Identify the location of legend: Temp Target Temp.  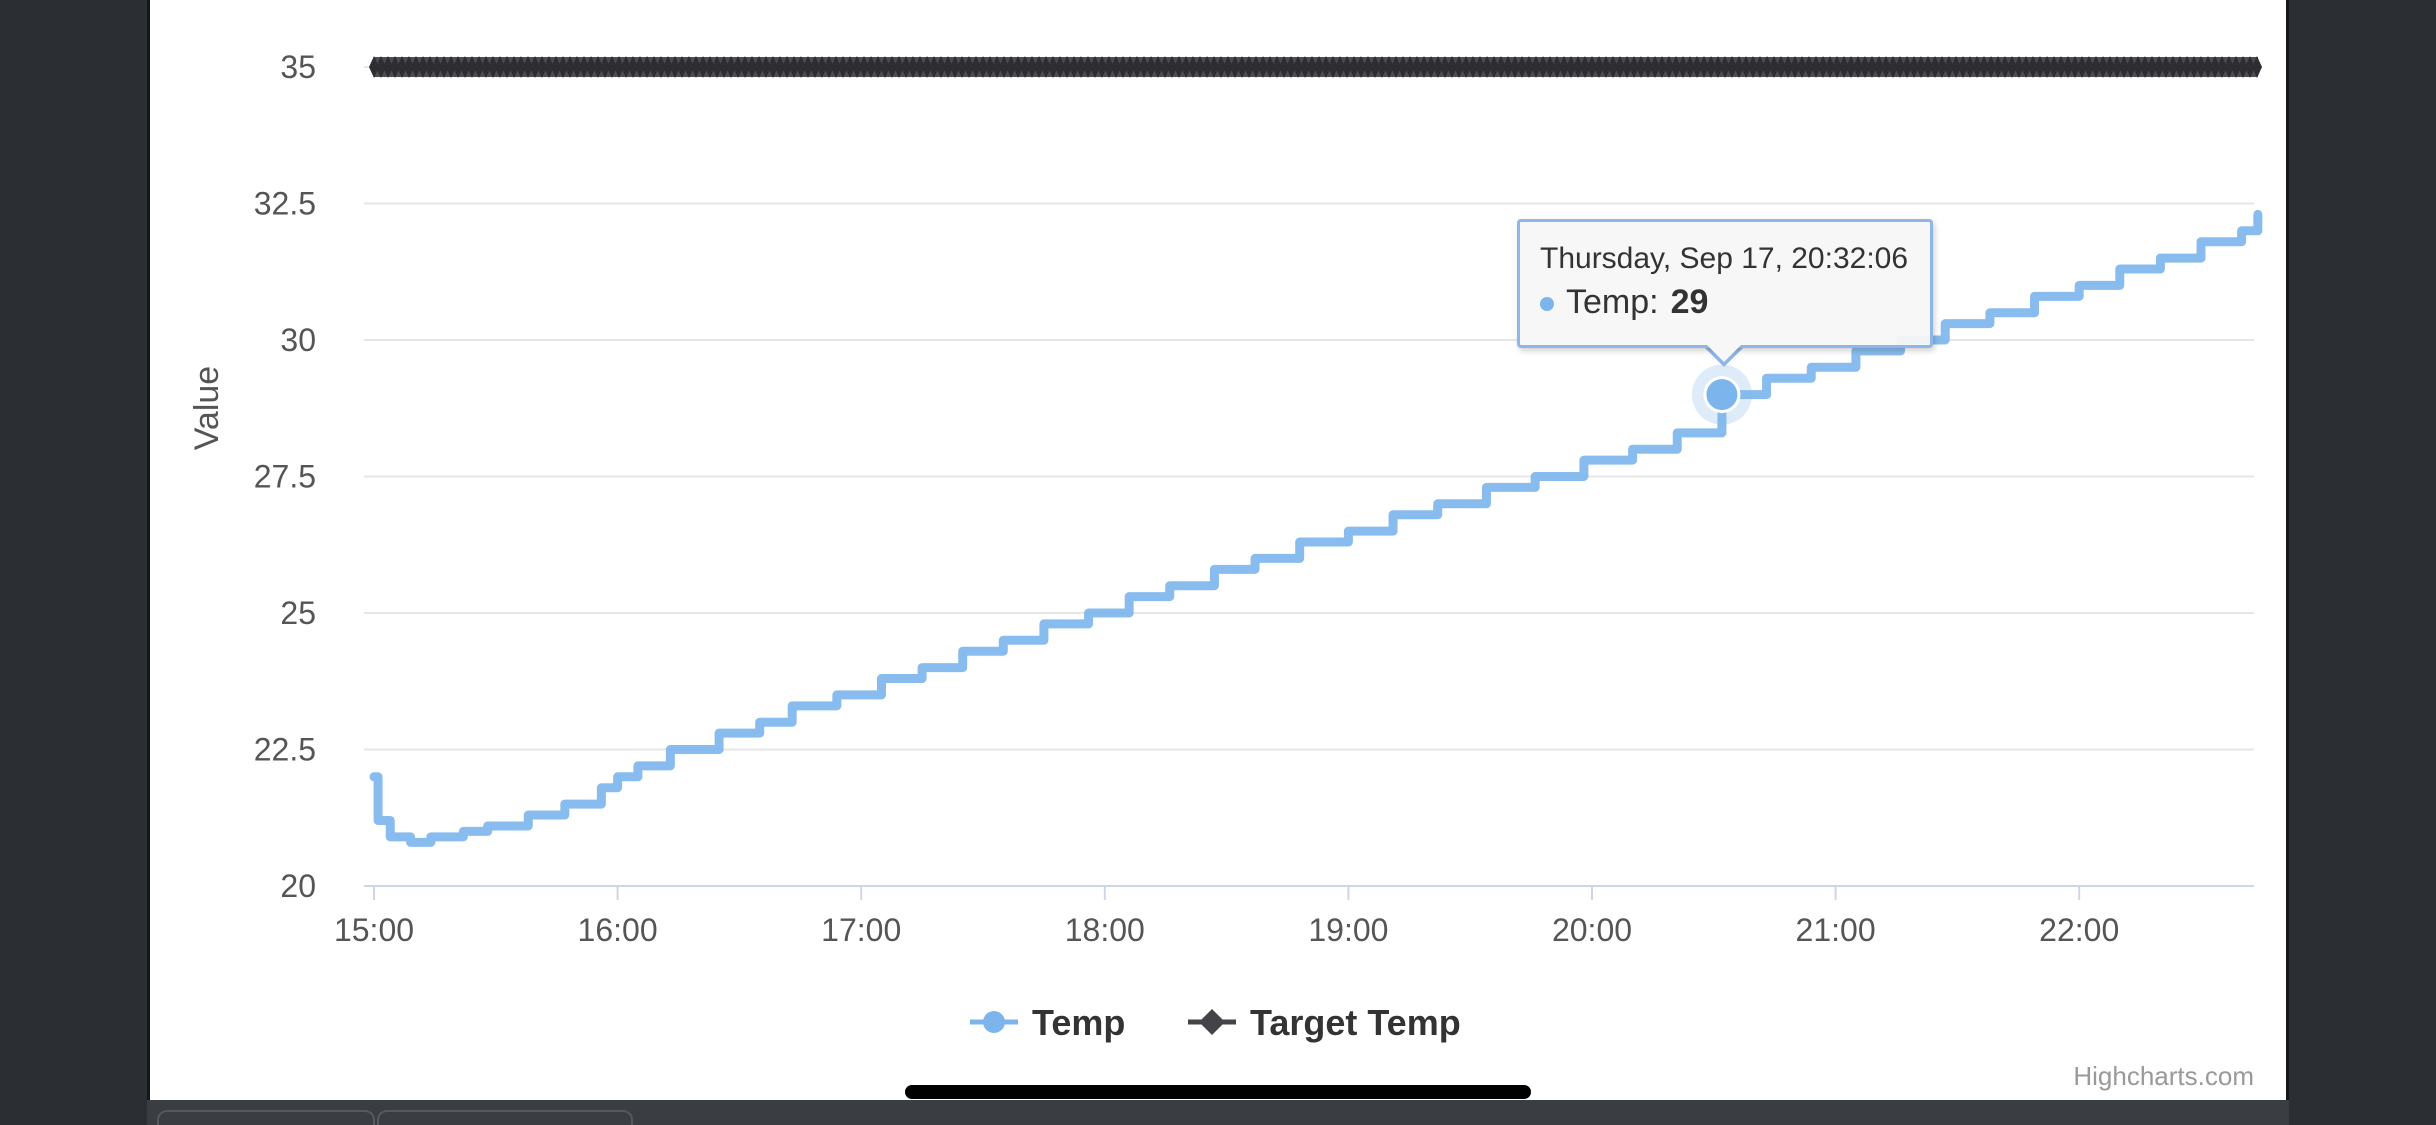
(1215, 1022).